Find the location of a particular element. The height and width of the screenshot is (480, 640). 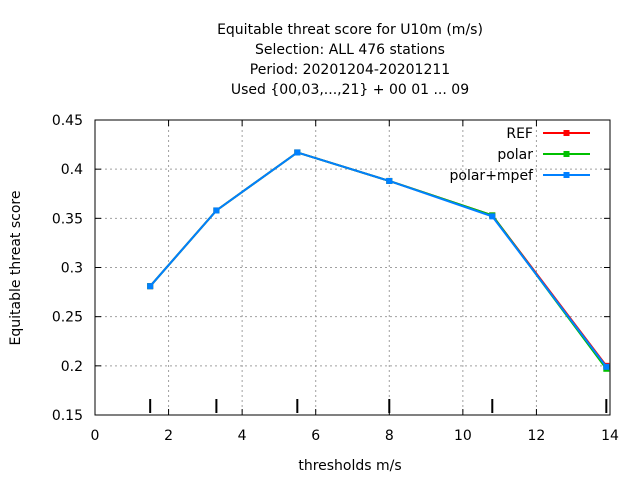

title-line-4: Used {00,03,...,21} + 00 01 ... 09 is located at coordinates (350, 90).